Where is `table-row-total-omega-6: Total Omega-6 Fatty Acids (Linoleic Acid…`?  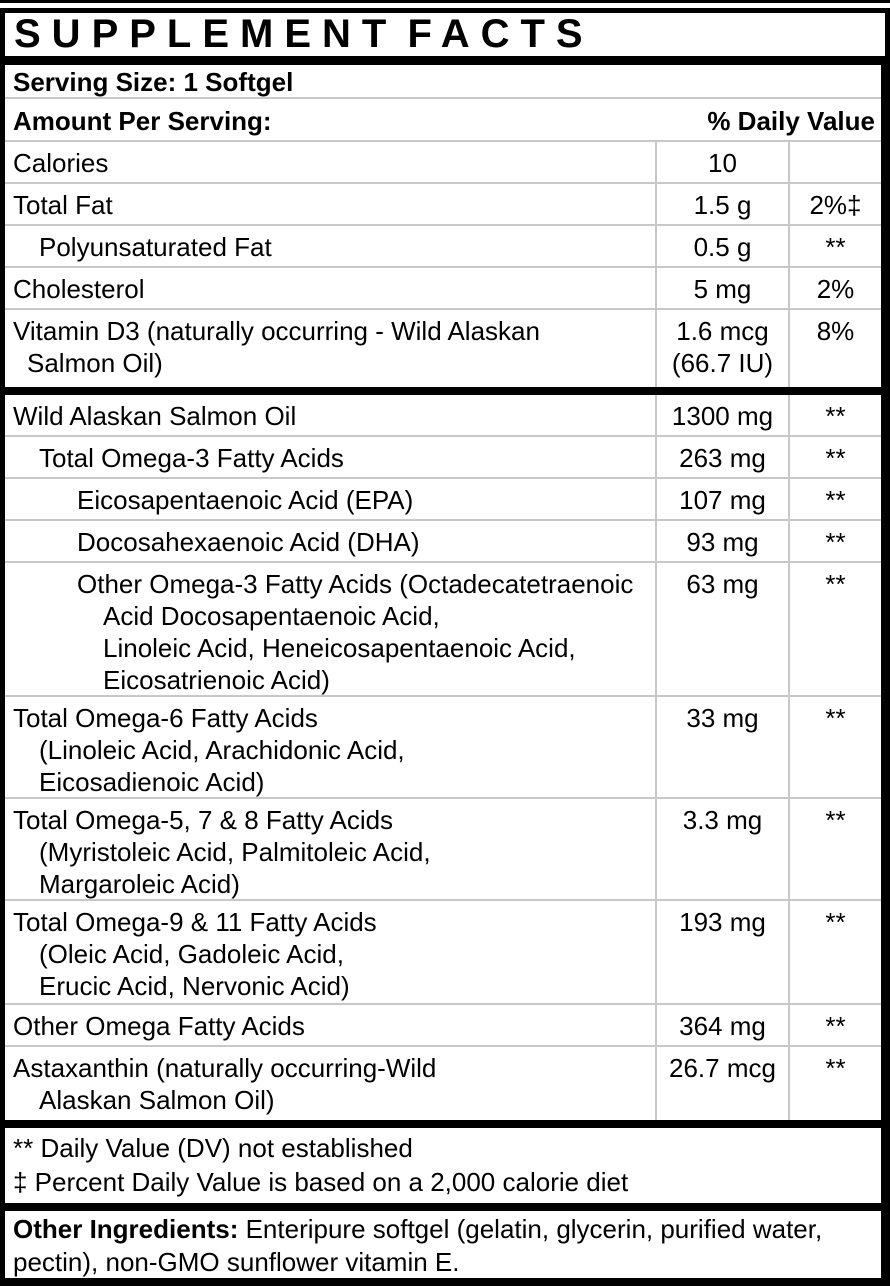
table-row-total-omega-6: Total Omega-6 Fatty Acids (Linoleic Acid… is located at coordinates (443, 748).